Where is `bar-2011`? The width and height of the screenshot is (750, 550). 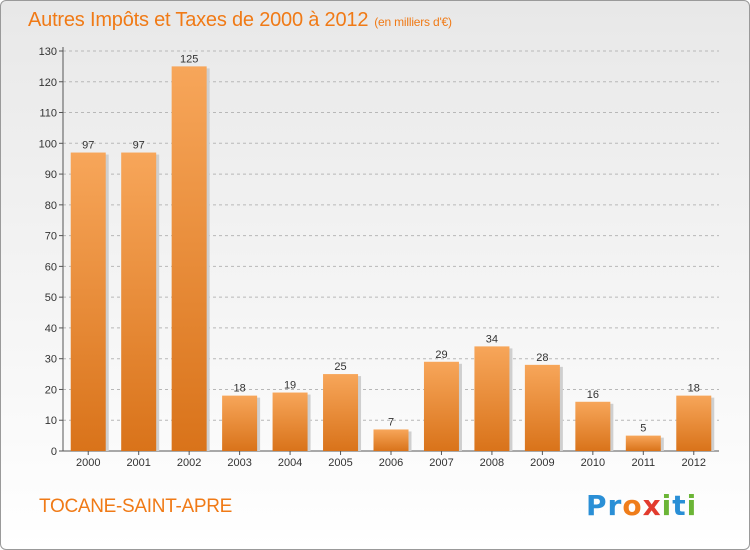
bar-2011 is located at coordinates (643, 443).